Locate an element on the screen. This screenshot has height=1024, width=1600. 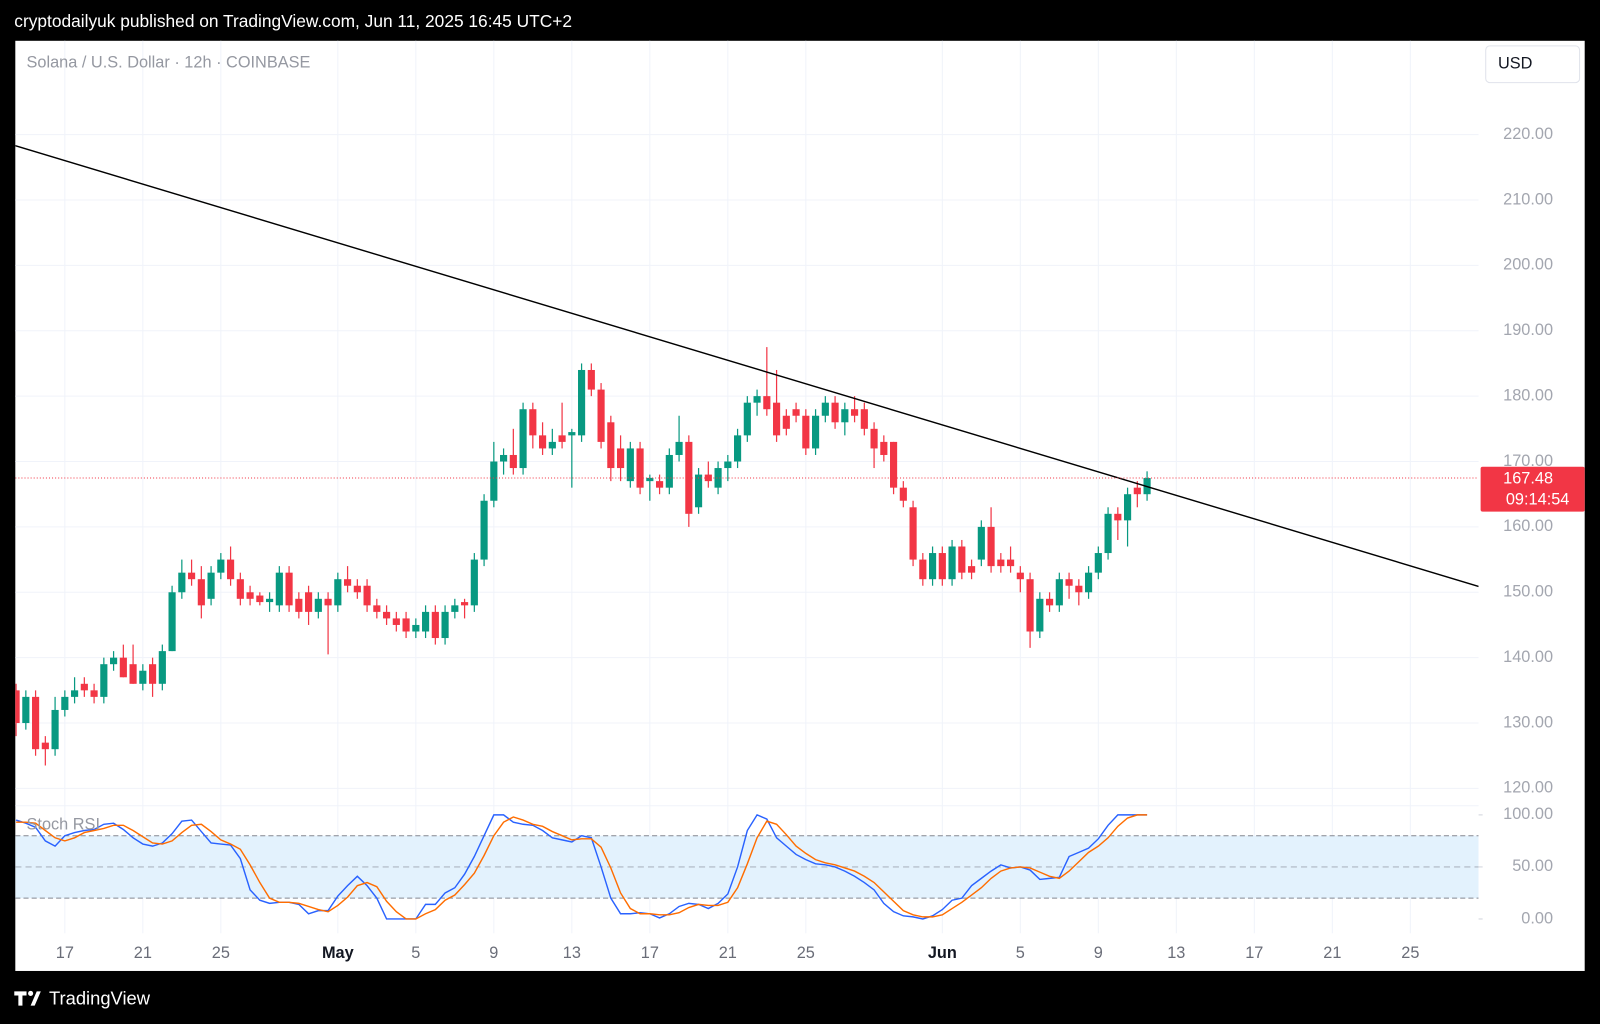
currency-button is located at coordinates (1533, 64).